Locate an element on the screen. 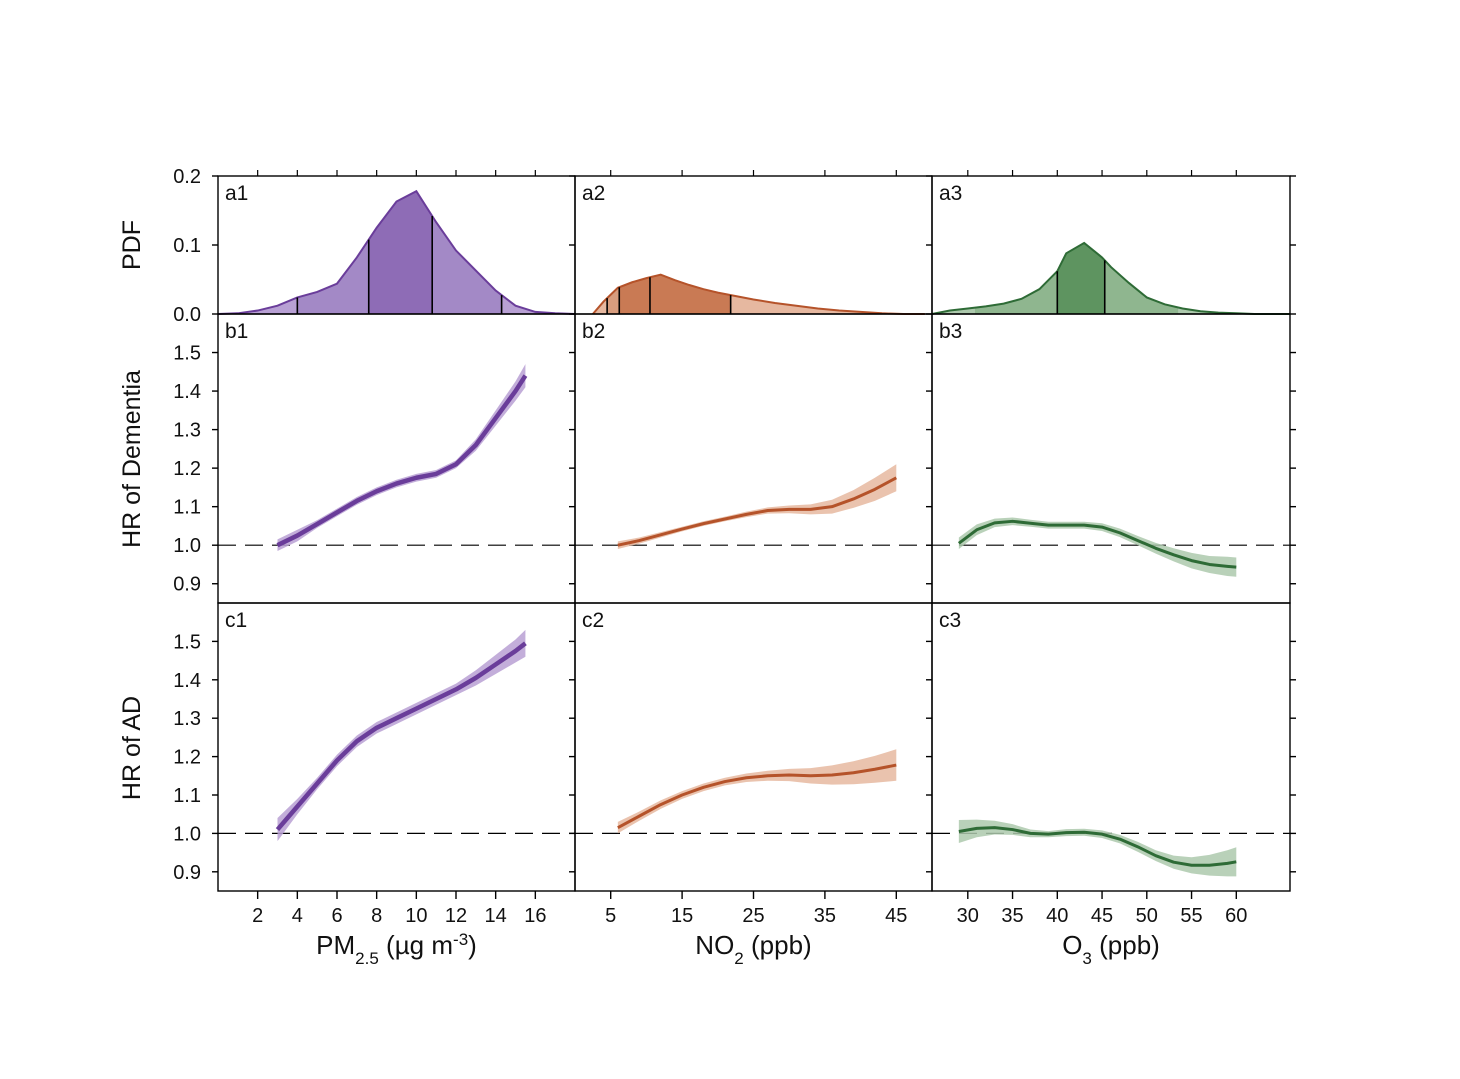  y-axis-label-ad: HR of AD is located at coordinates (132, 748).